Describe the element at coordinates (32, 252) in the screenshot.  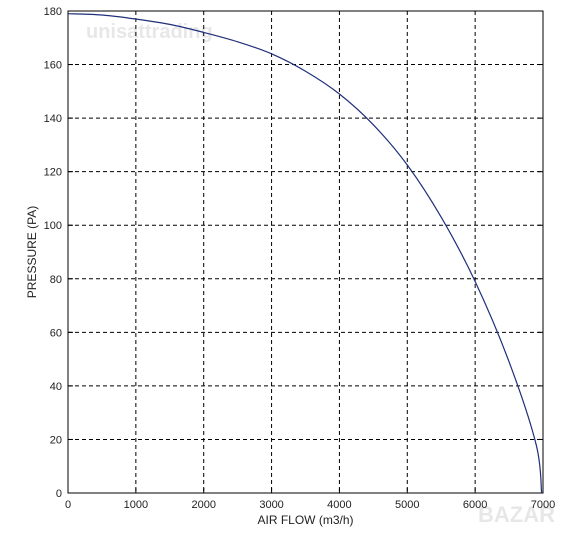
I see `y-axis-title: PRESSURE (PA)` at that location.